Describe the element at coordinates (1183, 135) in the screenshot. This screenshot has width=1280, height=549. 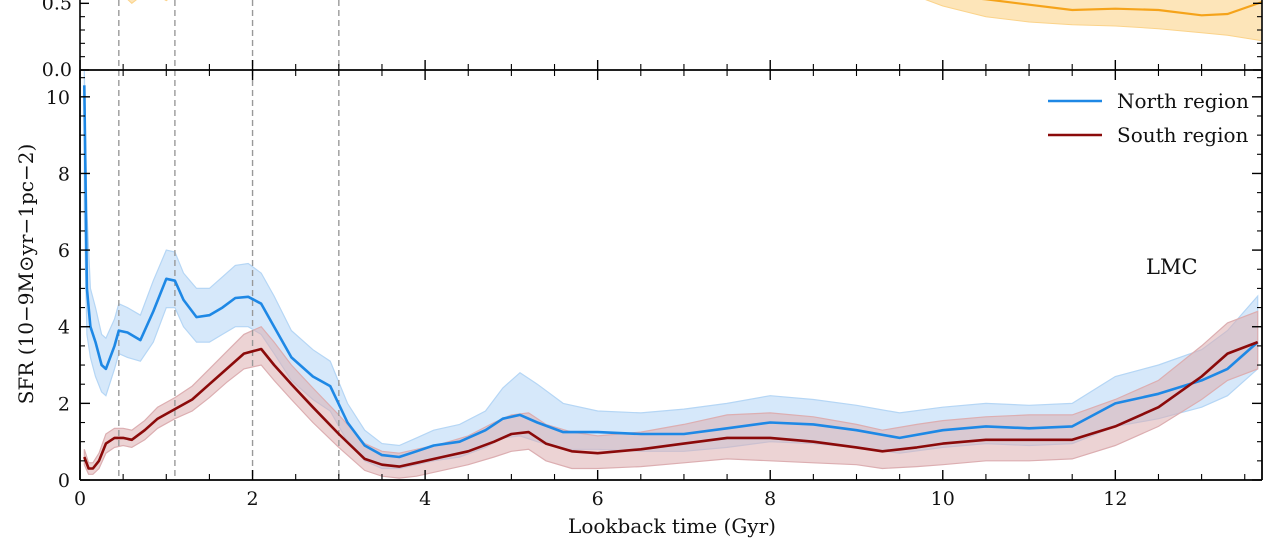
I see `legend-south-label: South region` at that location.